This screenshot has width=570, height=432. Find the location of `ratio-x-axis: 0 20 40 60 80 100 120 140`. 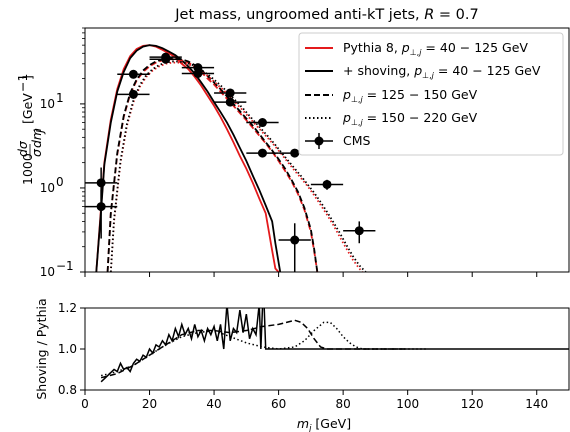

ratio-x-axis: 0 20 40 60 80 100 120 140 is located at coordinates (314, 400).